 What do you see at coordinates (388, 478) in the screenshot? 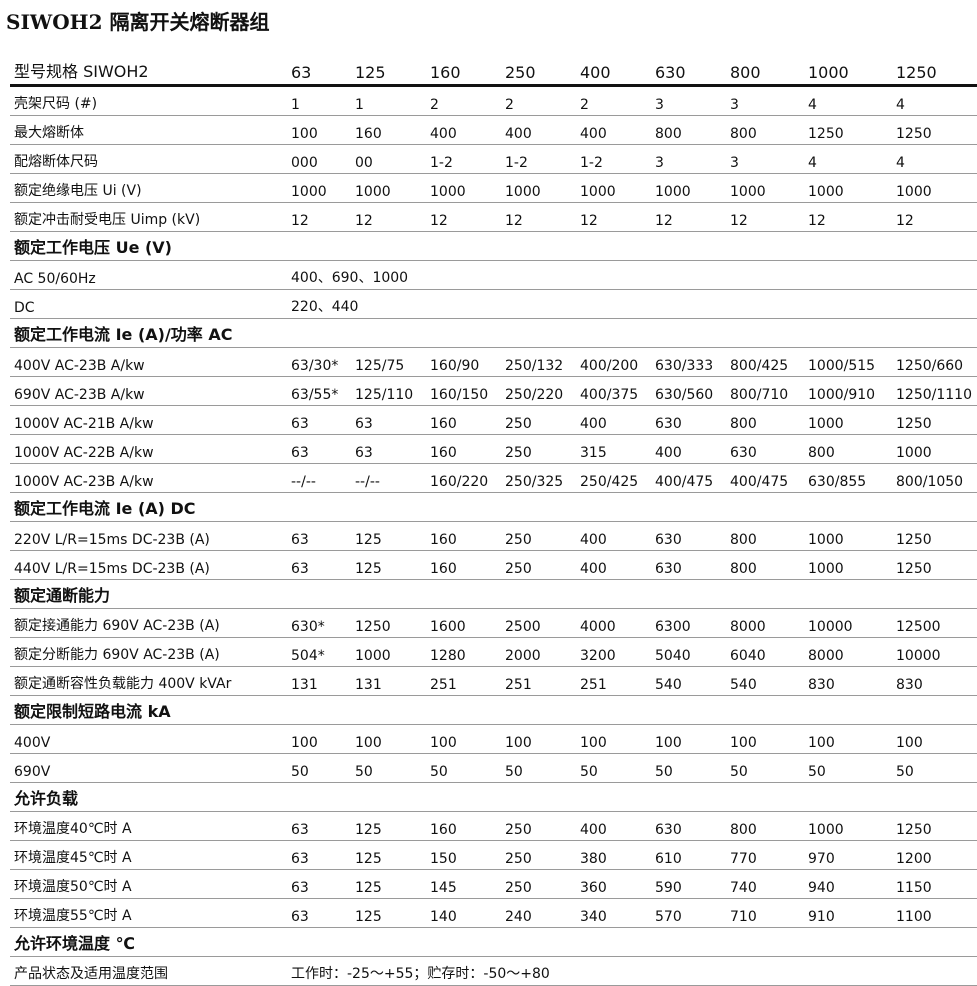
I see `cell: --/--` at bounding box center [388, 478].